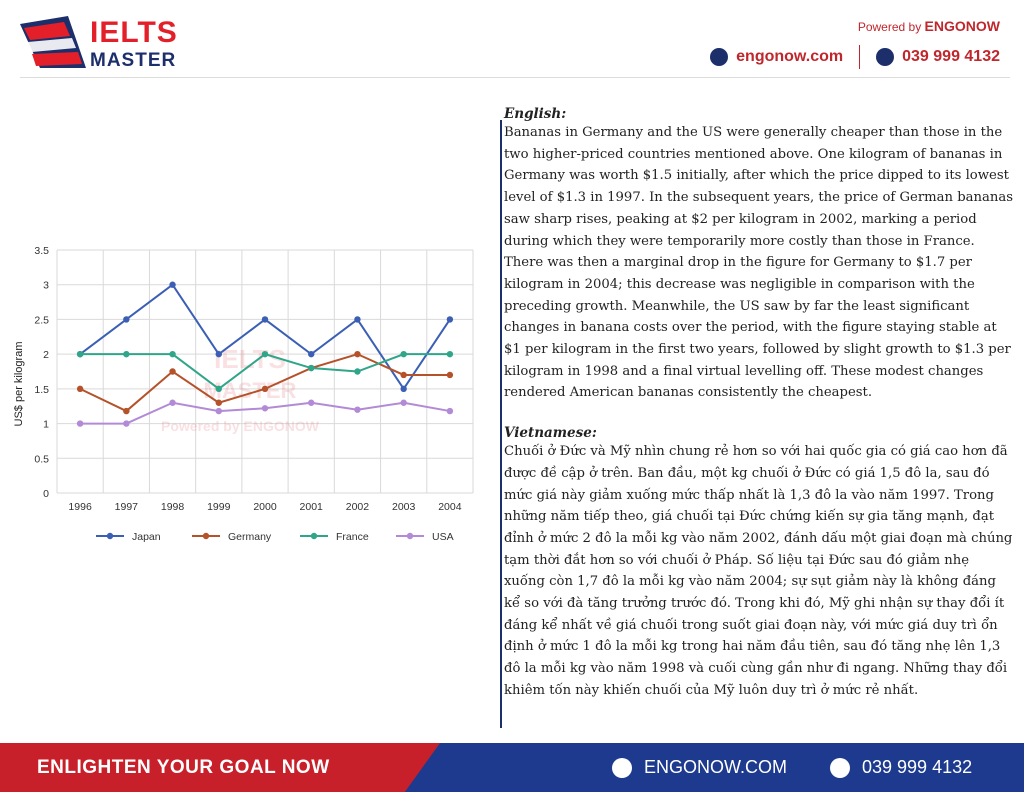 The image size is (1024, 792). What do you see at coordinates (41, 320) in the screenshot?
I see `y-tick-label: 2.5` at bounding box center [41, 320].